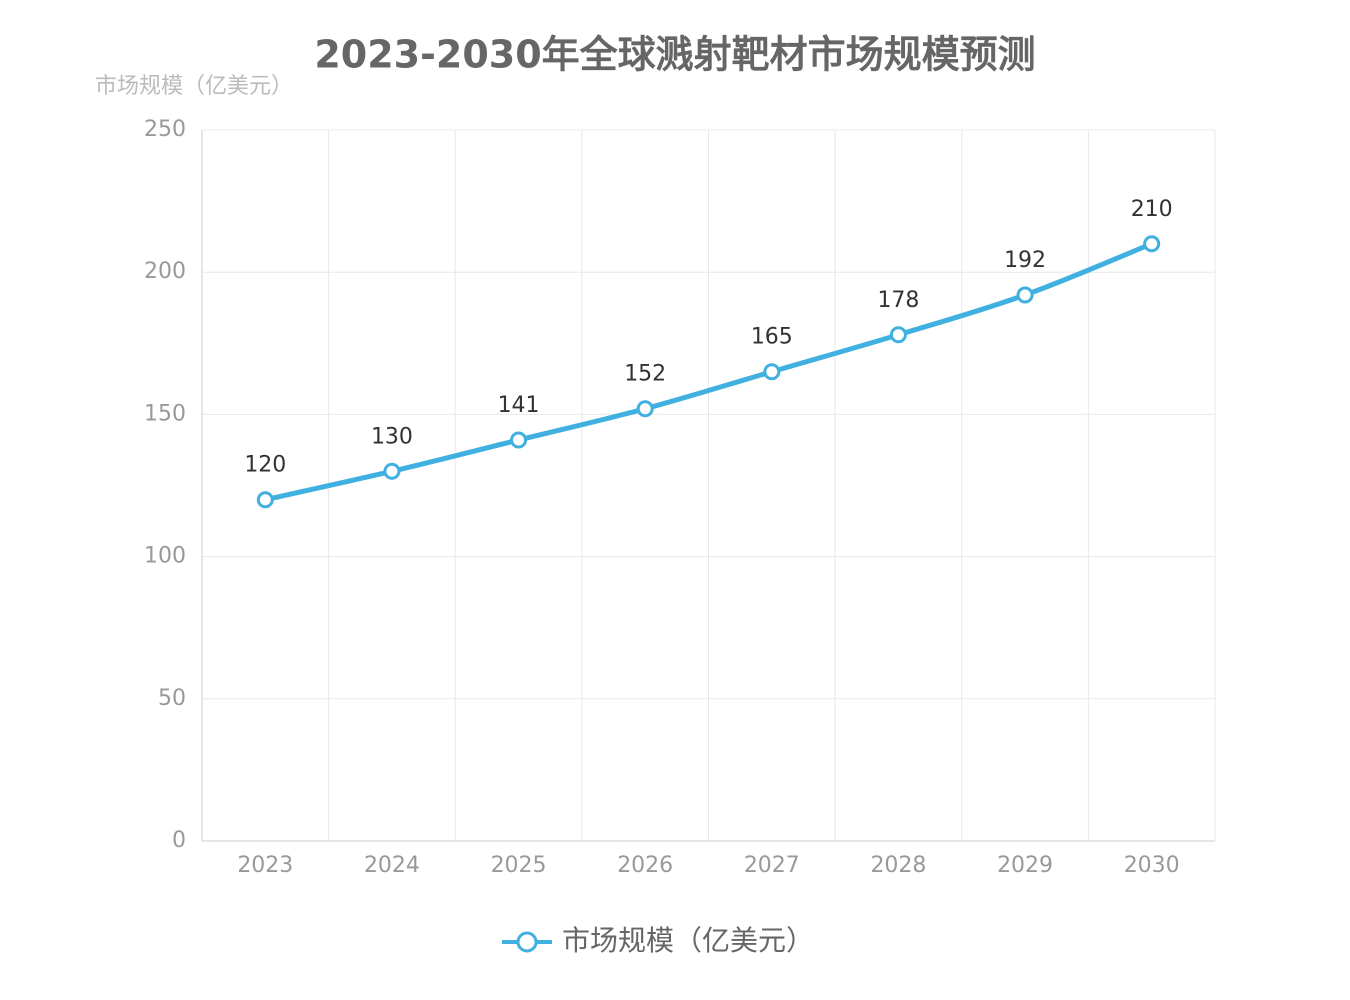  Describe the element at coordinates (179, 840) in the screenshot. I see `y-tick-label: 0` at that location.